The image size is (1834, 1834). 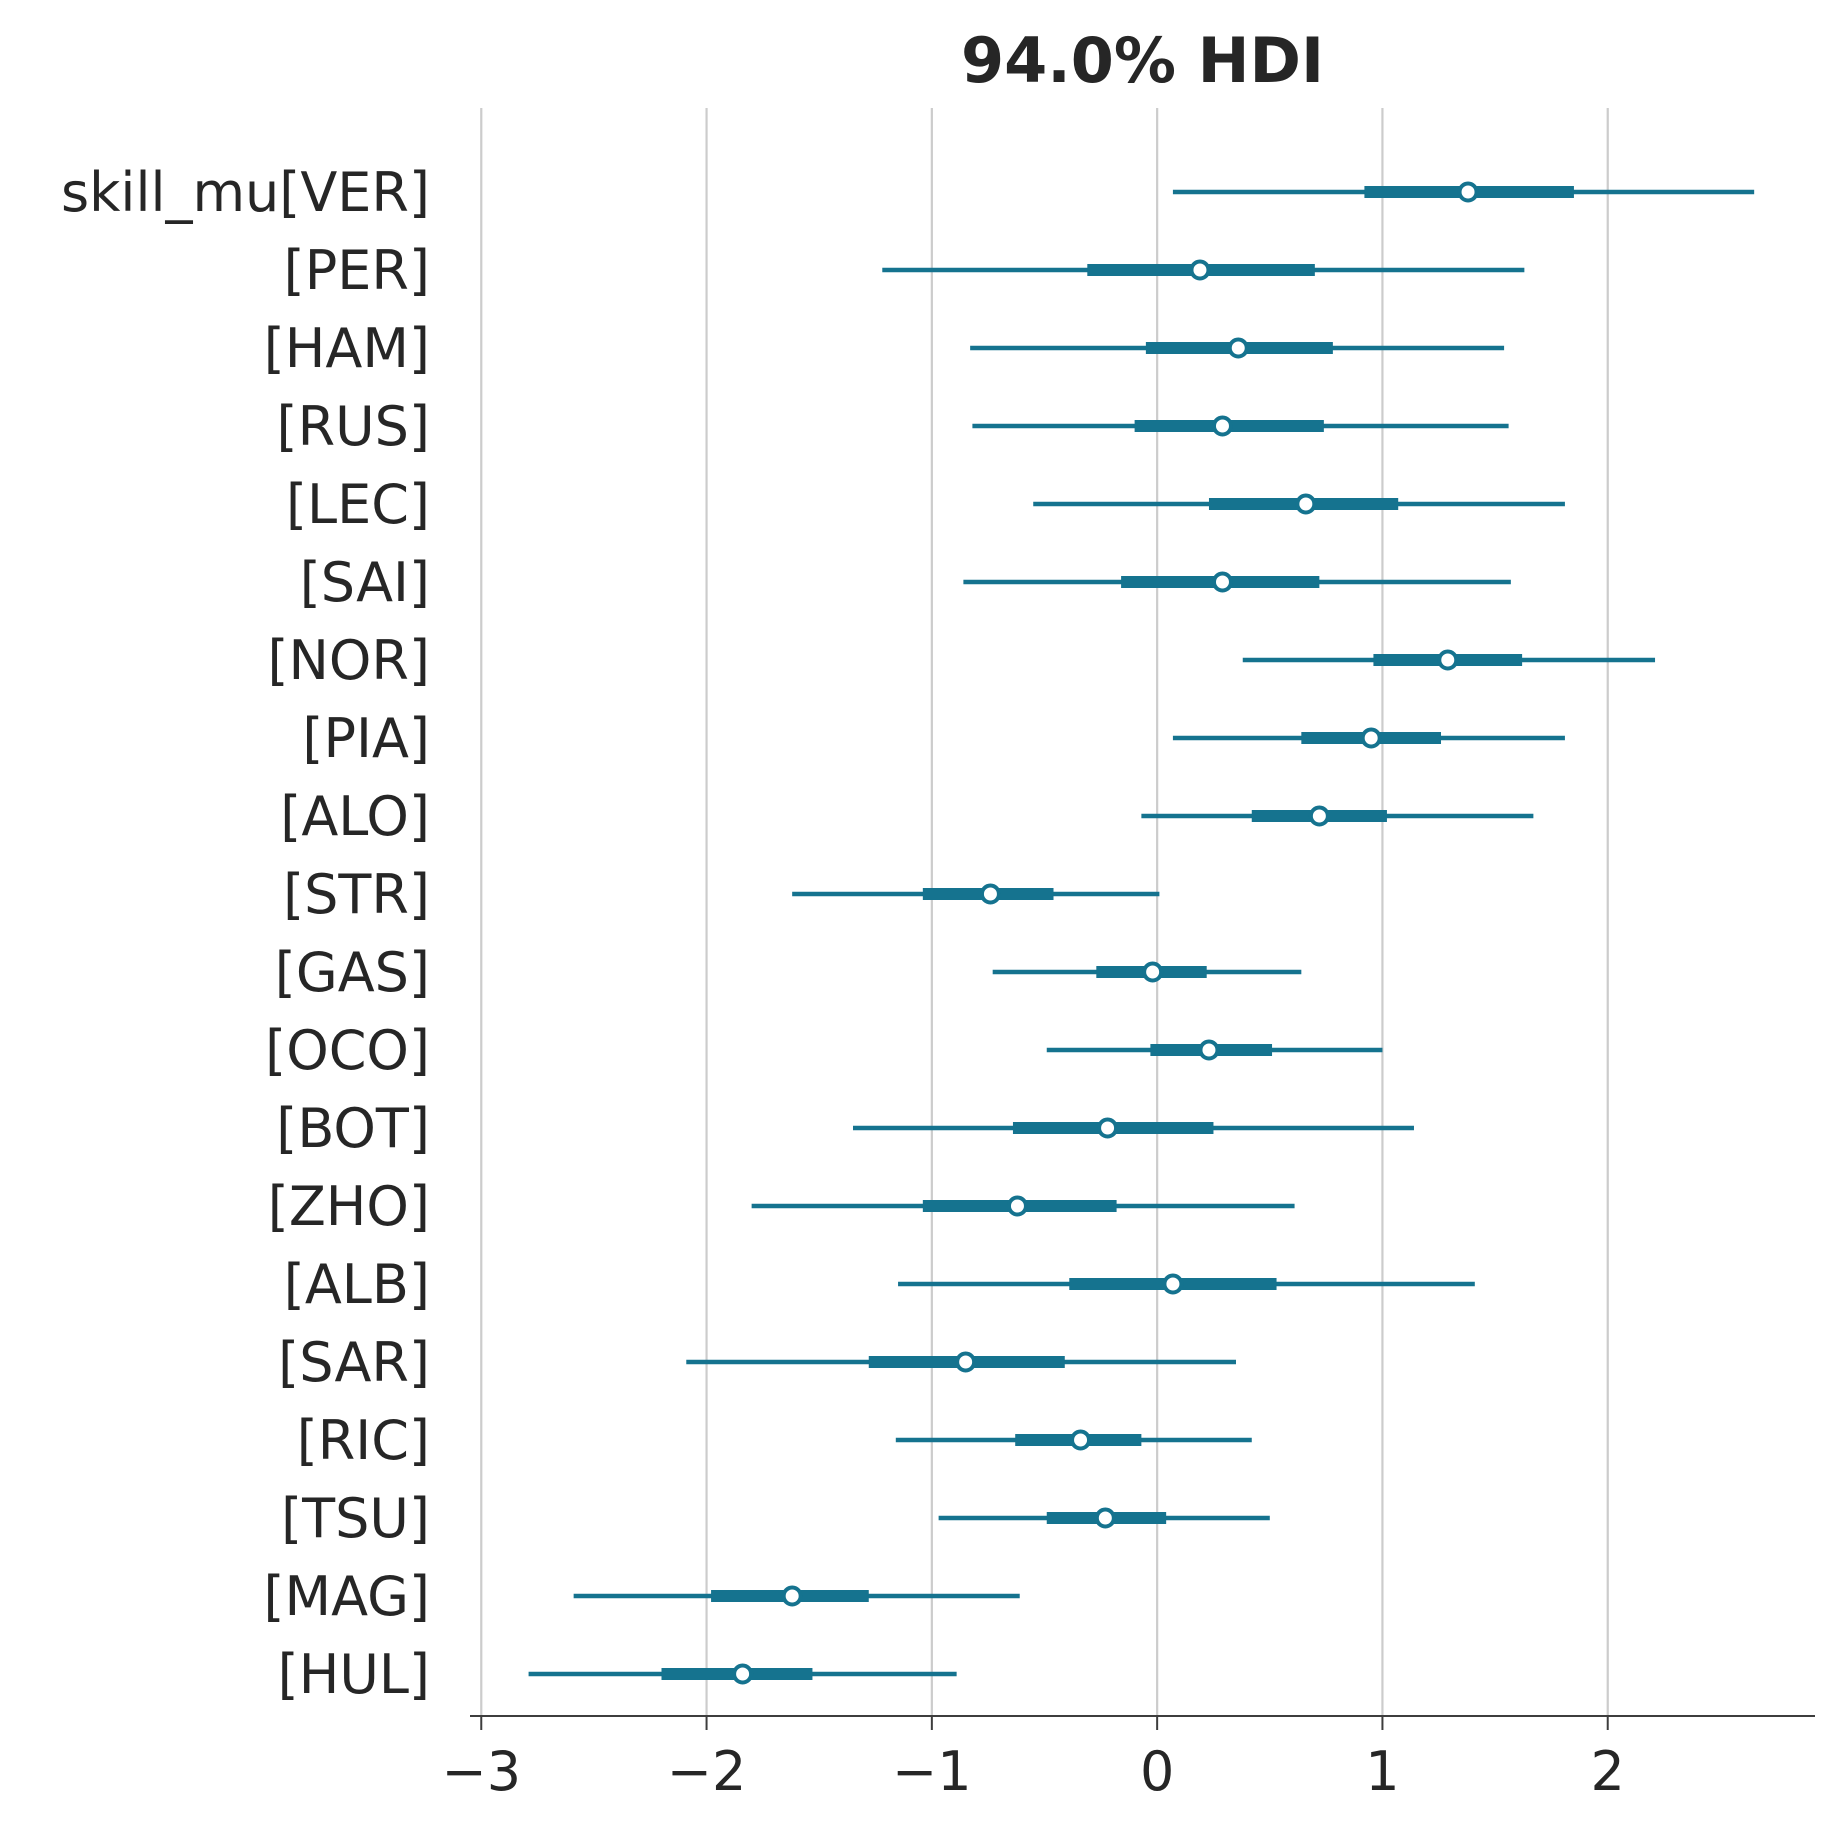 I want to click on row-label-gas: [GAS], so click(x=352, y=972).